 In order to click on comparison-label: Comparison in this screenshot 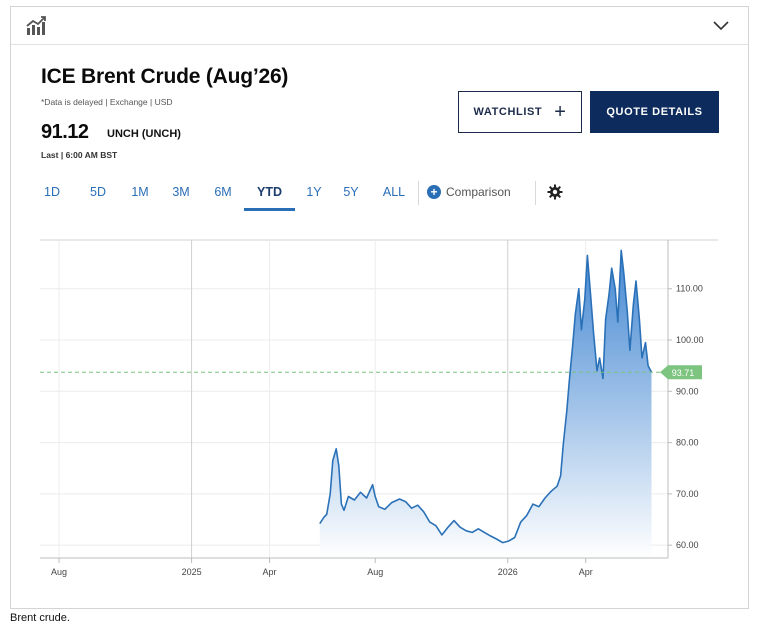, I will do `click(478, 192)`.